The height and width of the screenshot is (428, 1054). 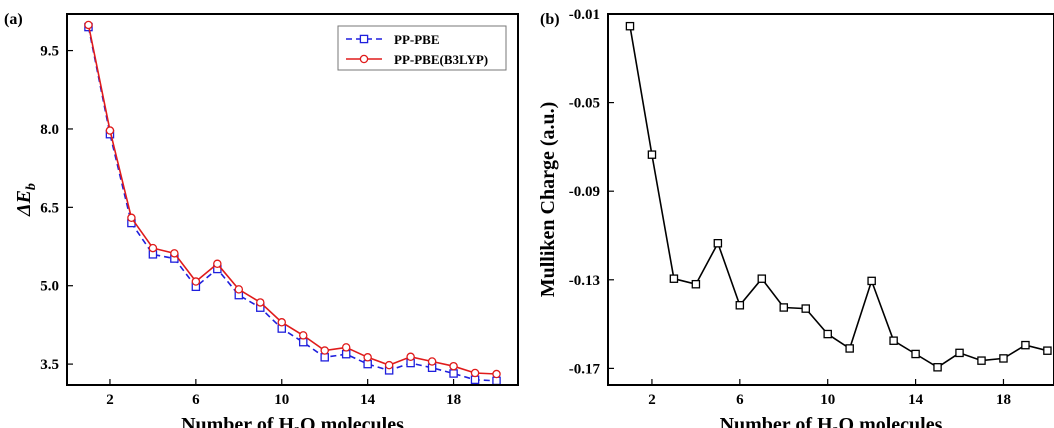 I want to click on y-tick-label: 9.5, so click(x=49, y=52).